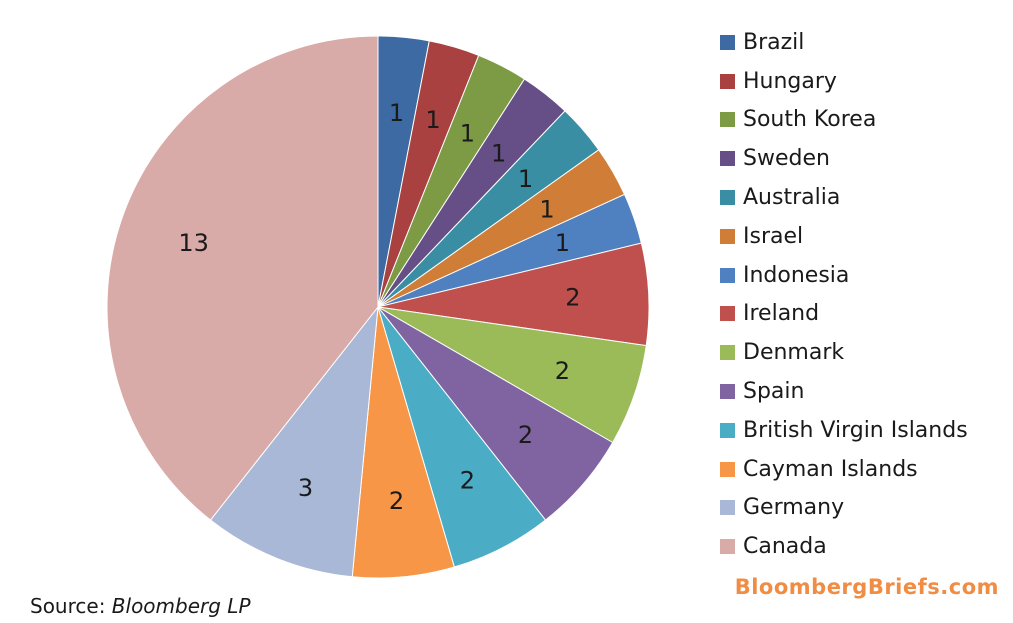 The width and height of the screenshot is (1013, 623). Describe the element at coordinates (546, 209) in the screenshot. I see `slice-value-label-israel: 1` at that location.